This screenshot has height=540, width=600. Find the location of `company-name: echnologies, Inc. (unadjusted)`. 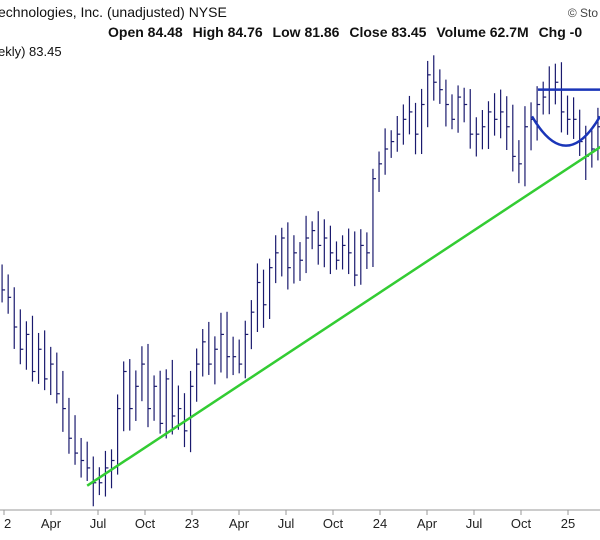

company-name: echnologies, Inc. (unadjusted) is located at coordinates (92, 12).